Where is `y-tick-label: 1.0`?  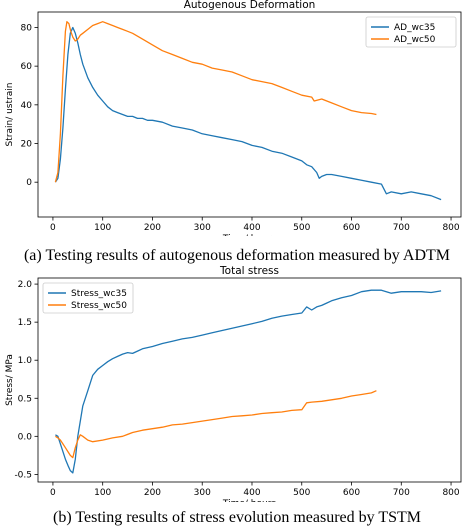 y-tick-label: 1.0 is located at coordinates (25, 361).